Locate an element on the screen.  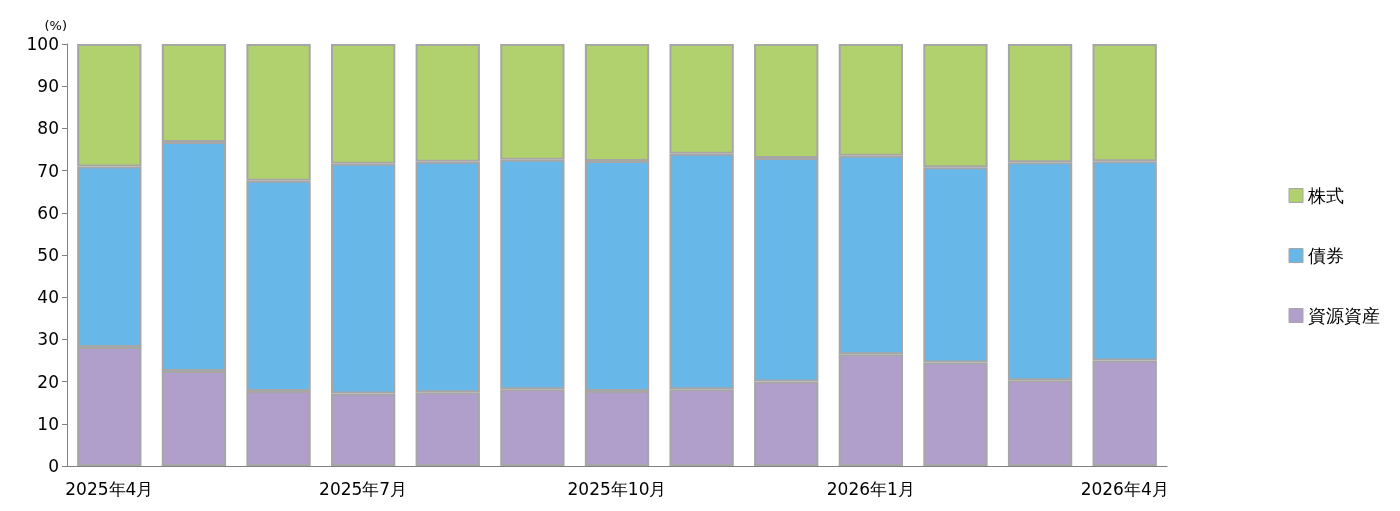
y-axis-title: (%) is located at coordinates (55, 25).